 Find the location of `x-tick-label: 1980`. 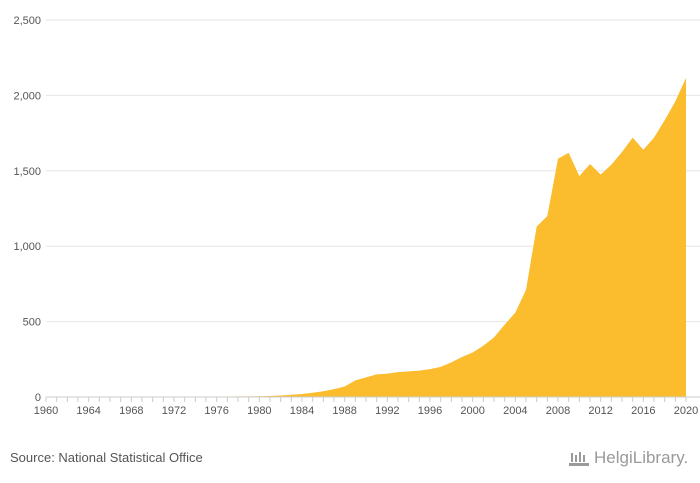

x-tick-label: 1980 is located at coordinates (259, 411).